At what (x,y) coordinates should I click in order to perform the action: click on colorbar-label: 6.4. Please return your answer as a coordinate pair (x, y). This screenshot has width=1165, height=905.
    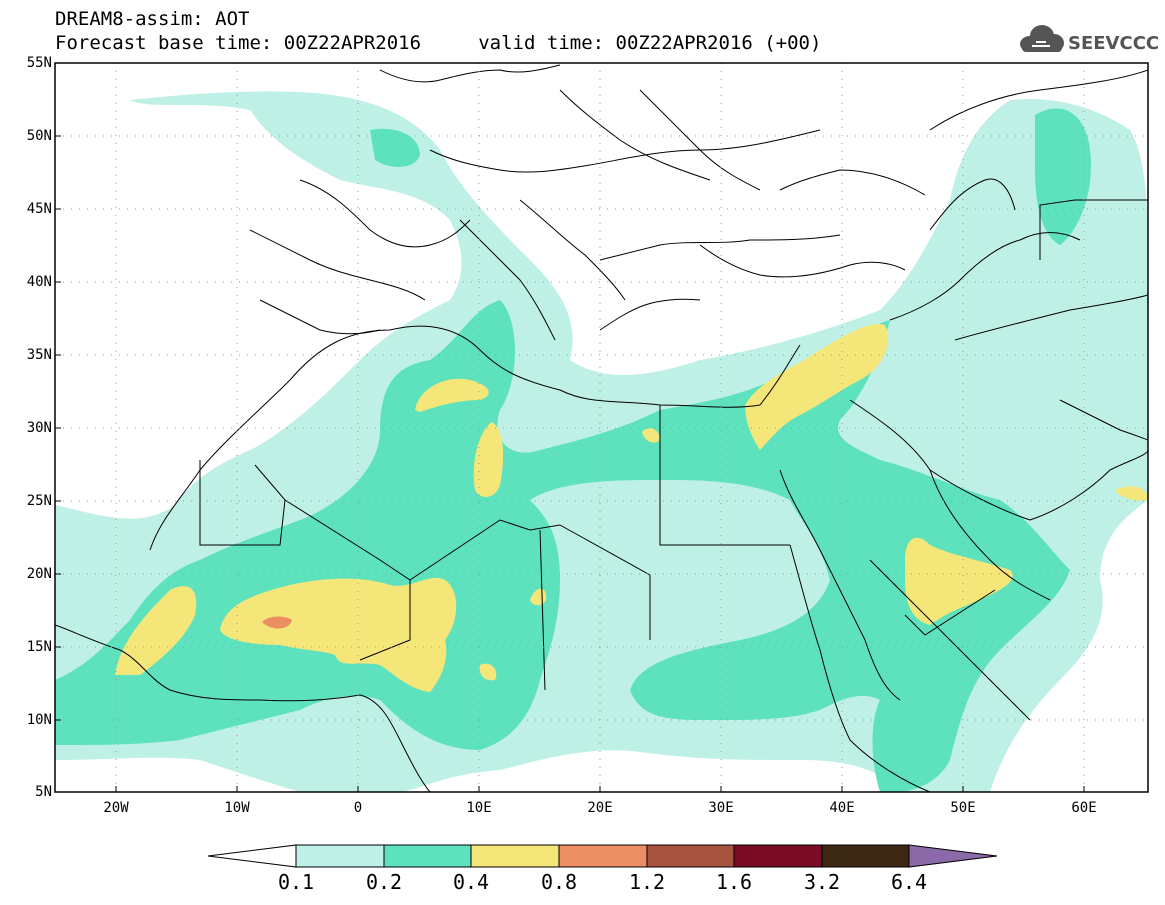
    Looking at the image, I should click on (909, 882).